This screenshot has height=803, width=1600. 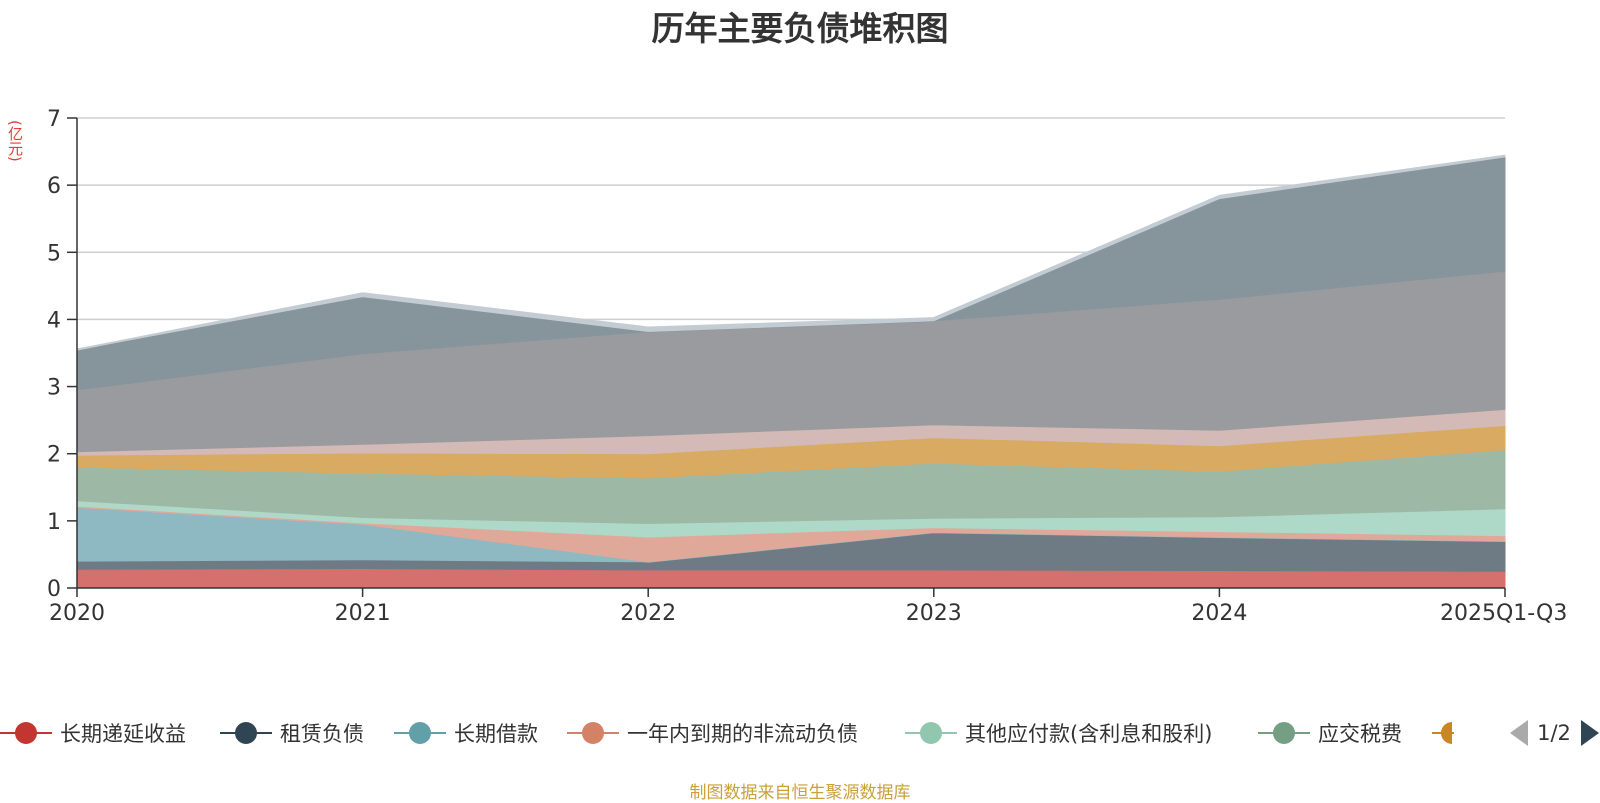 I want to click on legend-label: 其他应付款(含利息和股利), so click(x=1089, y=734).